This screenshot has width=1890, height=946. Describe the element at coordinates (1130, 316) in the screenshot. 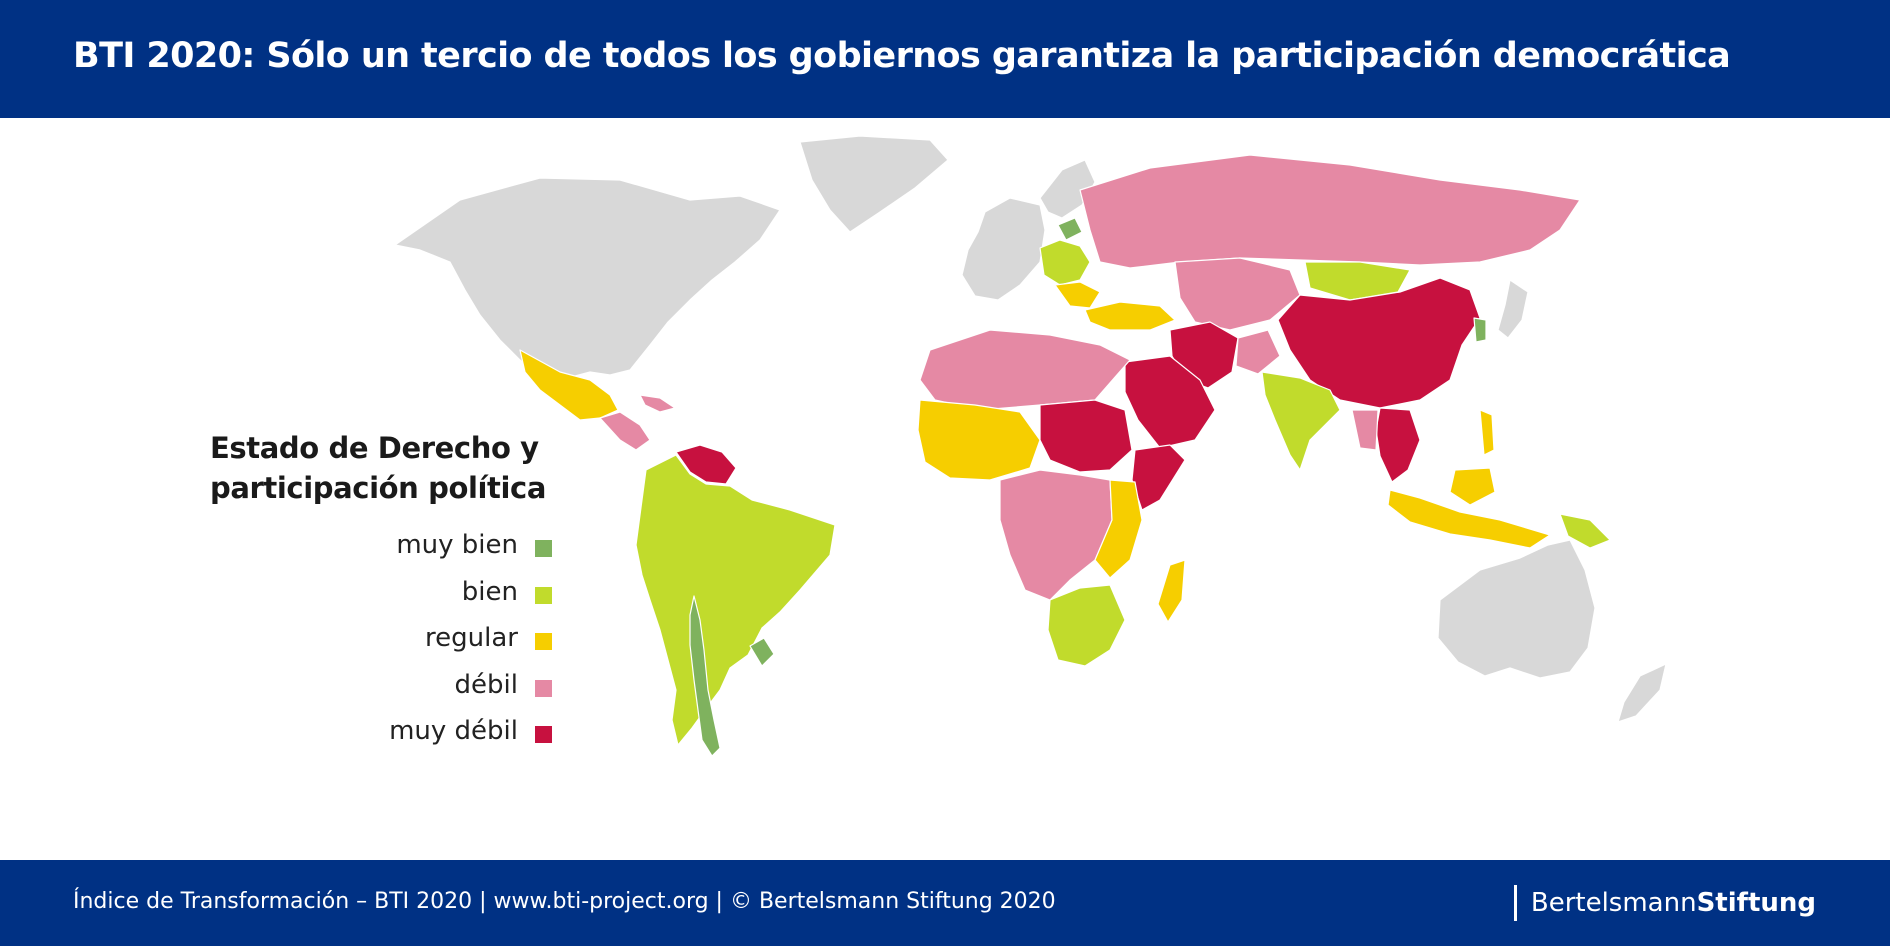

I see `region-turkey` at that location.